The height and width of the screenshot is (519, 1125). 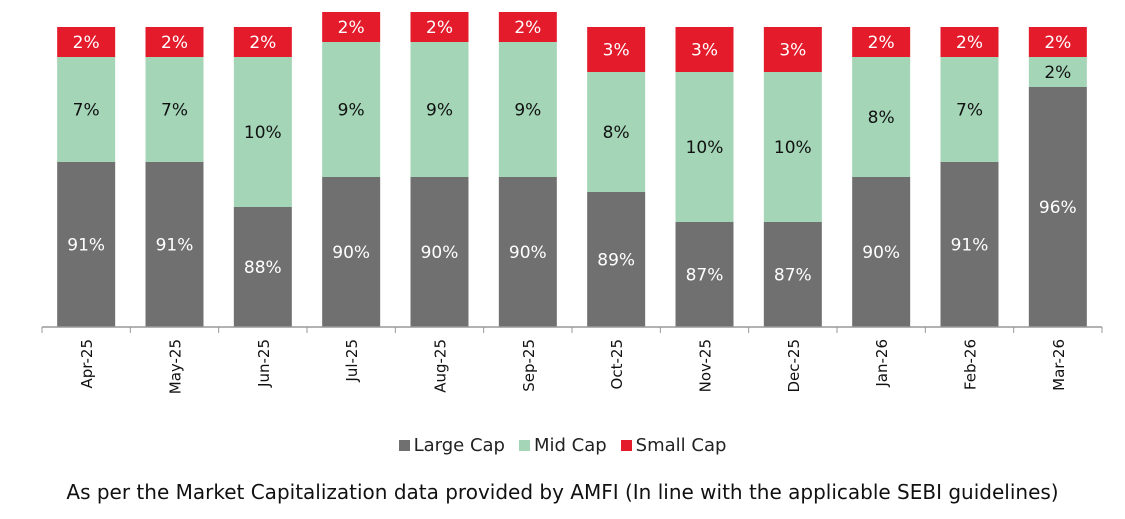 I want to click on legend-label: Mid Cap, so click(x=570, y=445).